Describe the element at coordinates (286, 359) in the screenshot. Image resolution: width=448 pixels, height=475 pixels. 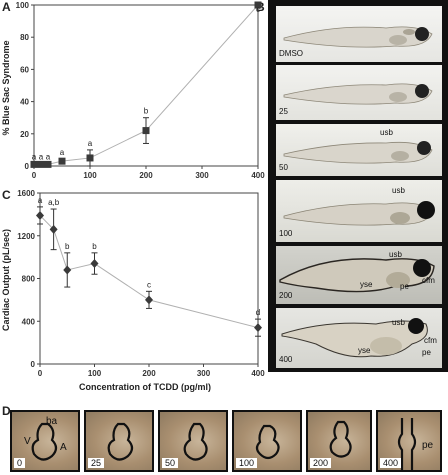
I see `fish-label-400: 400` at that location.